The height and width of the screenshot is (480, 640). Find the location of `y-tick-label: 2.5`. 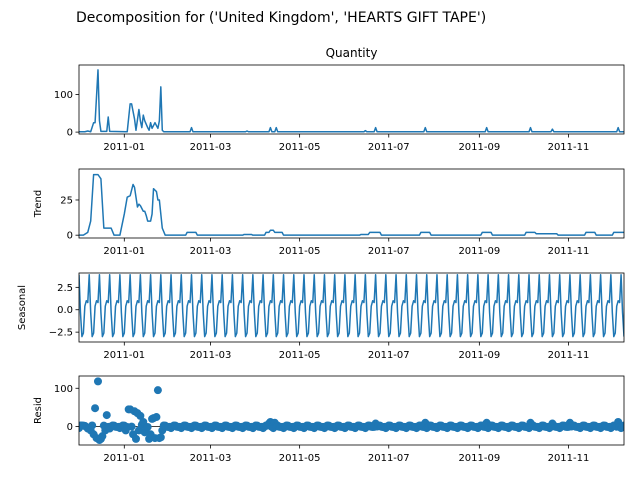

y-tick-label: 2.5 is located at coordinates (65, 288).